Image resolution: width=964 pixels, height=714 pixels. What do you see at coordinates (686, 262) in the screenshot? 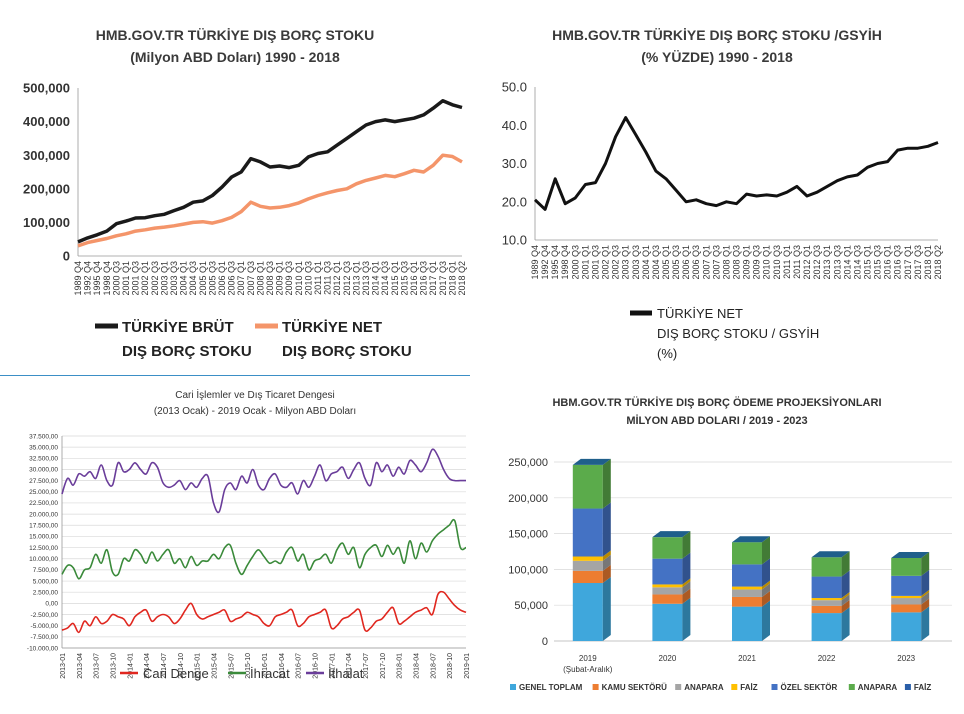
I see `x-tick-label: 2006 Q1` at bounding box center [686, 262].